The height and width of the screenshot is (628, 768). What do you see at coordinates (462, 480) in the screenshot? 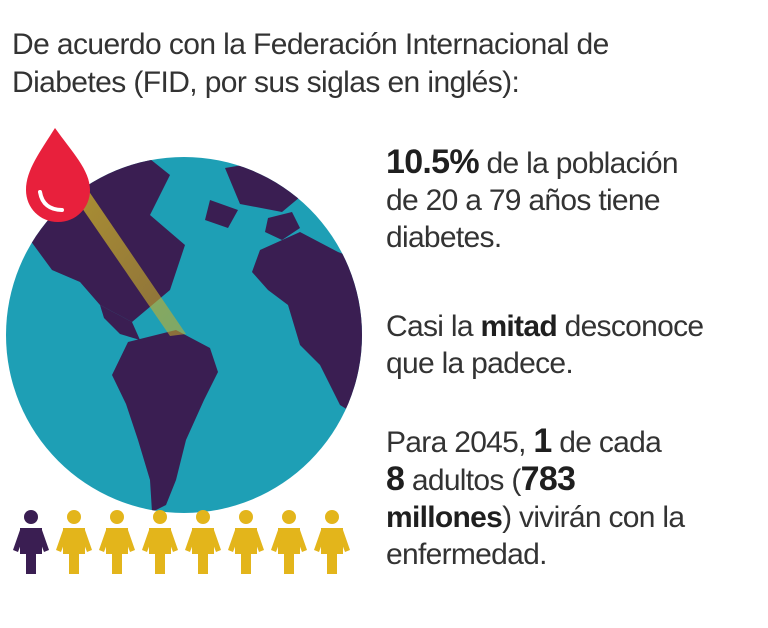
I see `stat-projection-mid: adultos (` at bounding box center [462, 480].